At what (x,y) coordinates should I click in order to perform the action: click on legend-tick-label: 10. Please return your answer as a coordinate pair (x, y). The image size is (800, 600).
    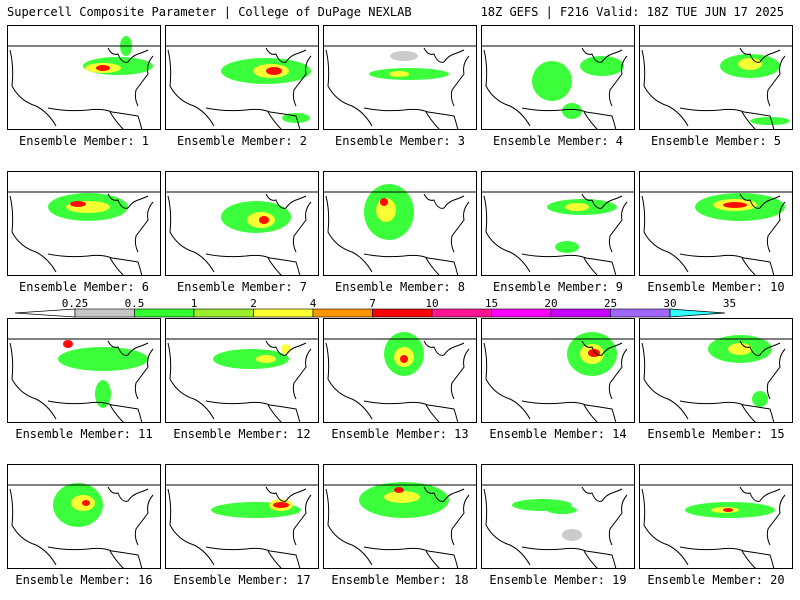
    Looking at the image, I should click on (431, 303).